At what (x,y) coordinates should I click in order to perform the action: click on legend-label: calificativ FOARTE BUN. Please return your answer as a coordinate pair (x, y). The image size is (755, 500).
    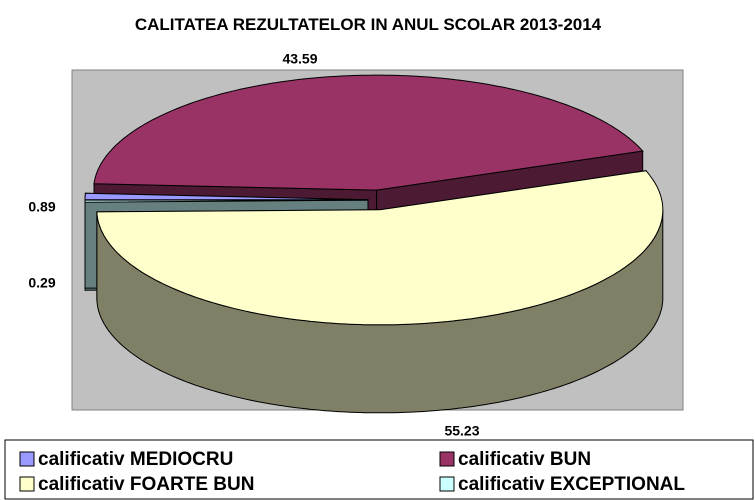
    Looking at the image, I should click on (146, 484).